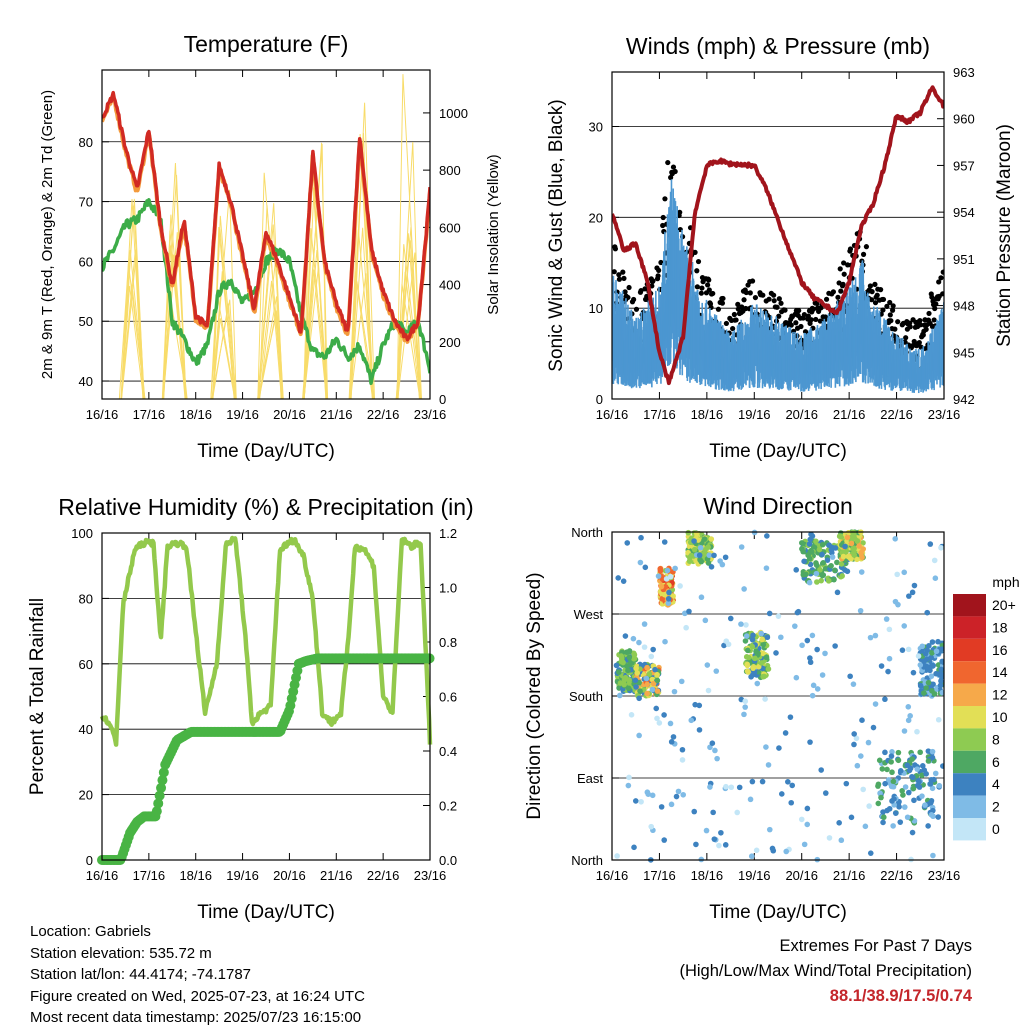 Image resolution: width=1024 pixels, height=1029 pixels. I want to click on dewpoint-series, so click(266, 292).